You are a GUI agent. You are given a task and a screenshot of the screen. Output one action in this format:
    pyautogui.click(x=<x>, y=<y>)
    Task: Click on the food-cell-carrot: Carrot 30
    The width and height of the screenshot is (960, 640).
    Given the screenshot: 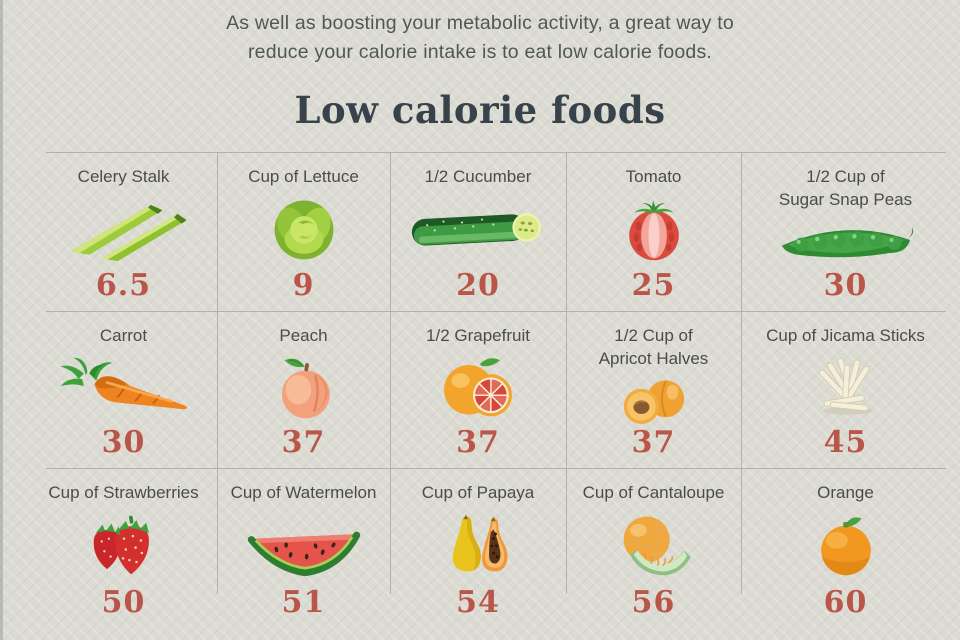 What is the action you would take?
    pyautogui.click(x=123, y=389)
    